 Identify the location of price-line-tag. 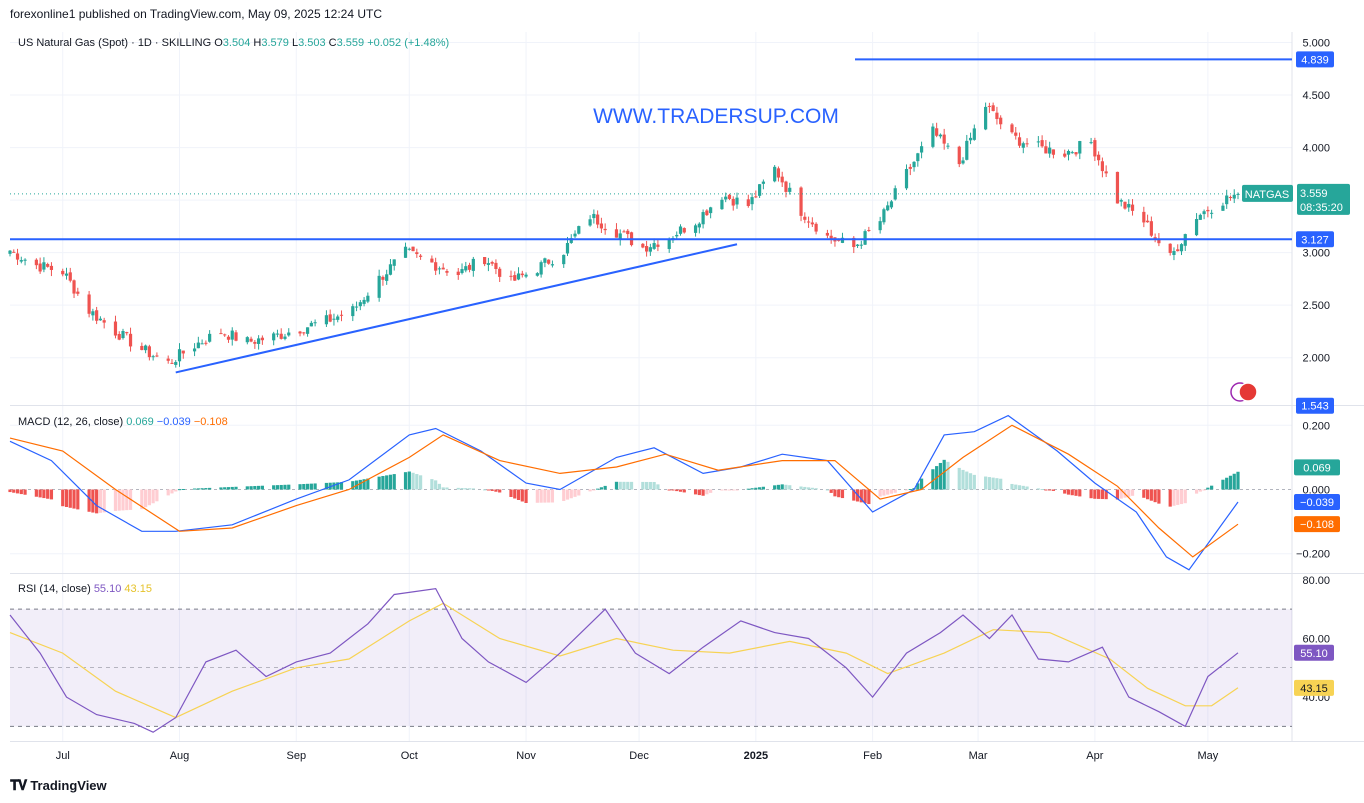
(1315, 405).